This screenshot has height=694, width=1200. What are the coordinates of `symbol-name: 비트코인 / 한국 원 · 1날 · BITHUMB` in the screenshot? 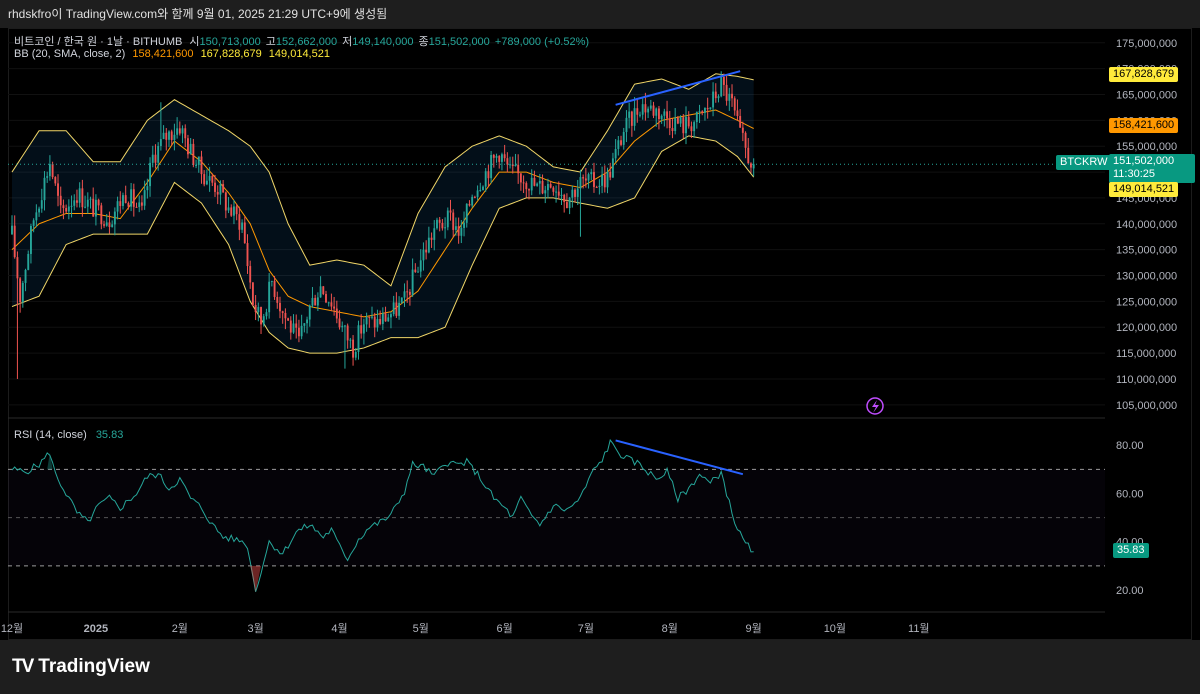 It's located at (98, 42).